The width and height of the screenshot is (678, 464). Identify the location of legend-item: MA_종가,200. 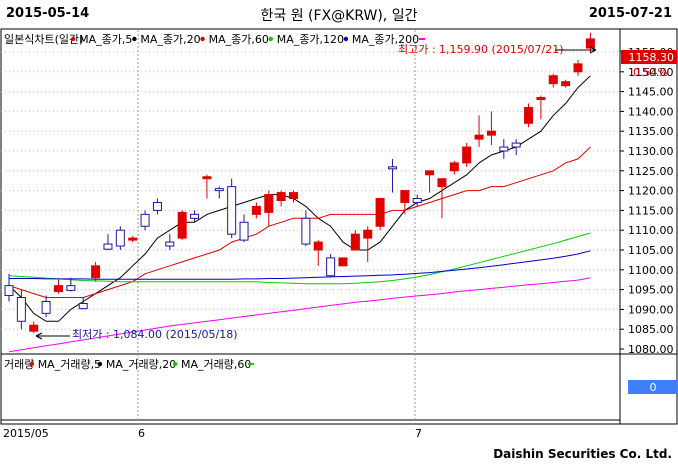
(385, 39).